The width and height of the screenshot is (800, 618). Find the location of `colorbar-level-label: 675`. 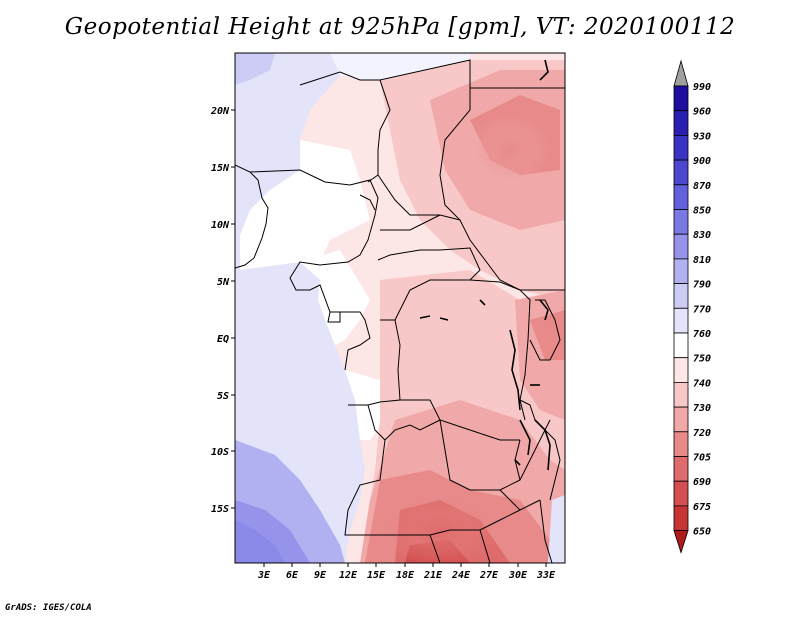

colorbar-level-label: 675 is located at coordinates (702, 507).